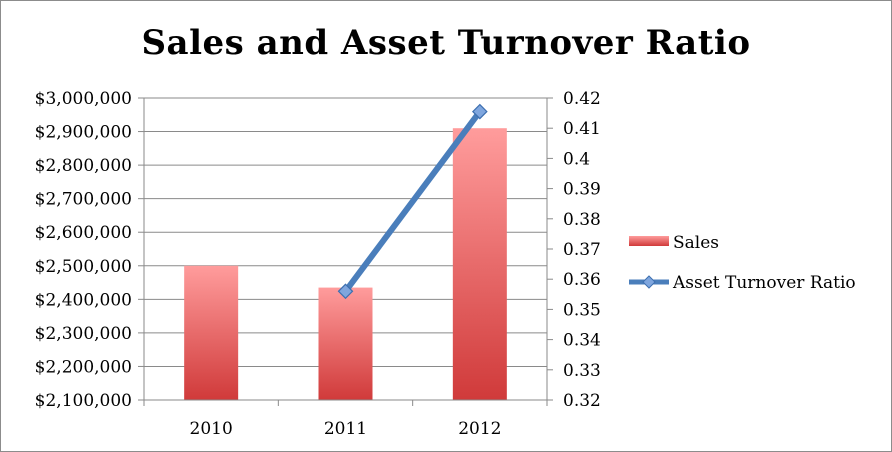 Image resolution: width=892 pixels, height=452 pixels. Describe the element at coordinates (582, 129) in the screenshot. I see `y-right-tick-label: 0.41` at that location.